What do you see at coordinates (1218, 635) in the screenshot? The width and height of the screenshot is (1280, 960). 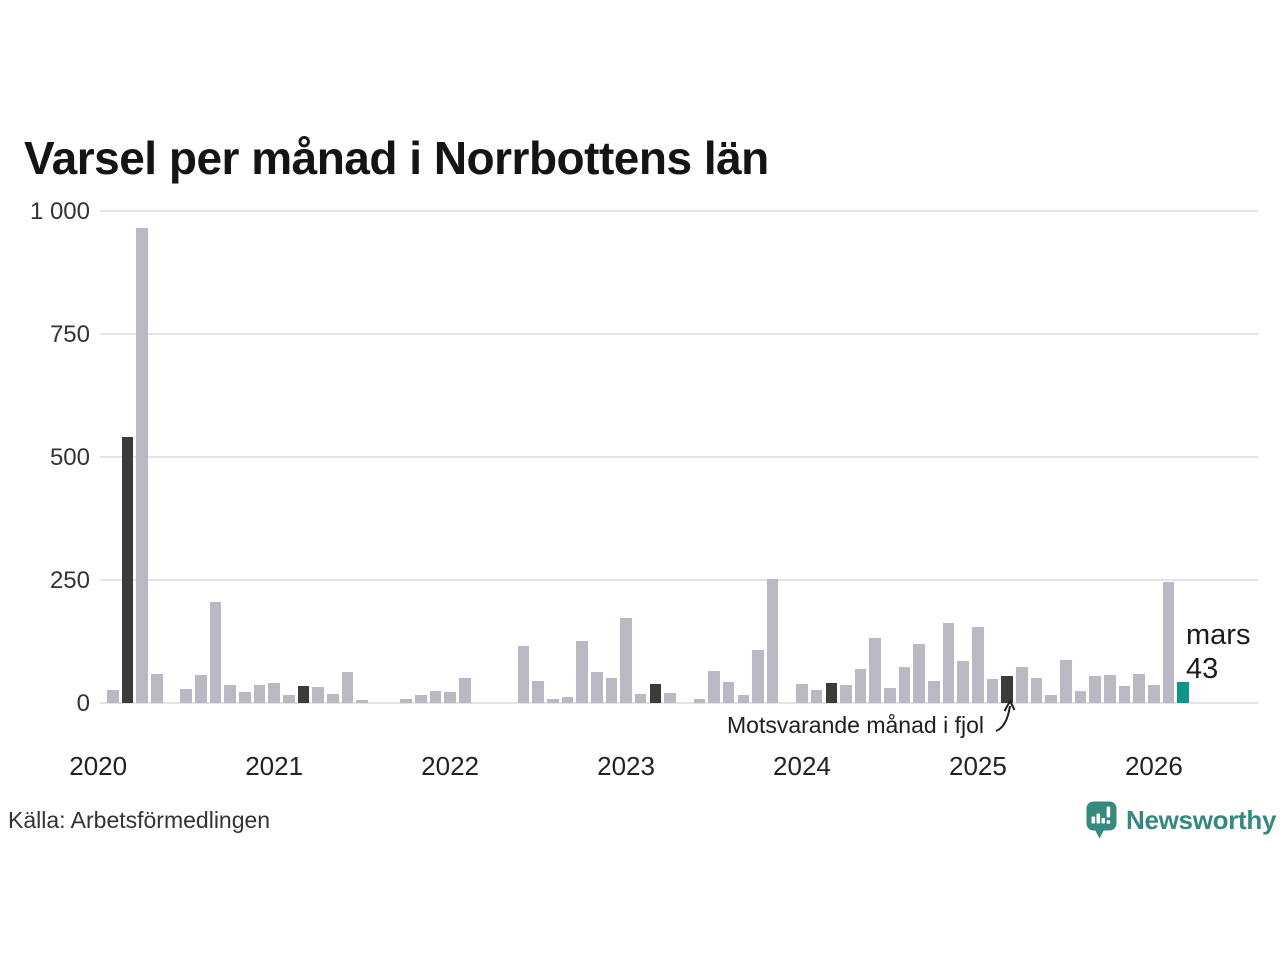 I see `current-month-name: mars` at bounding box center [1218, 635].